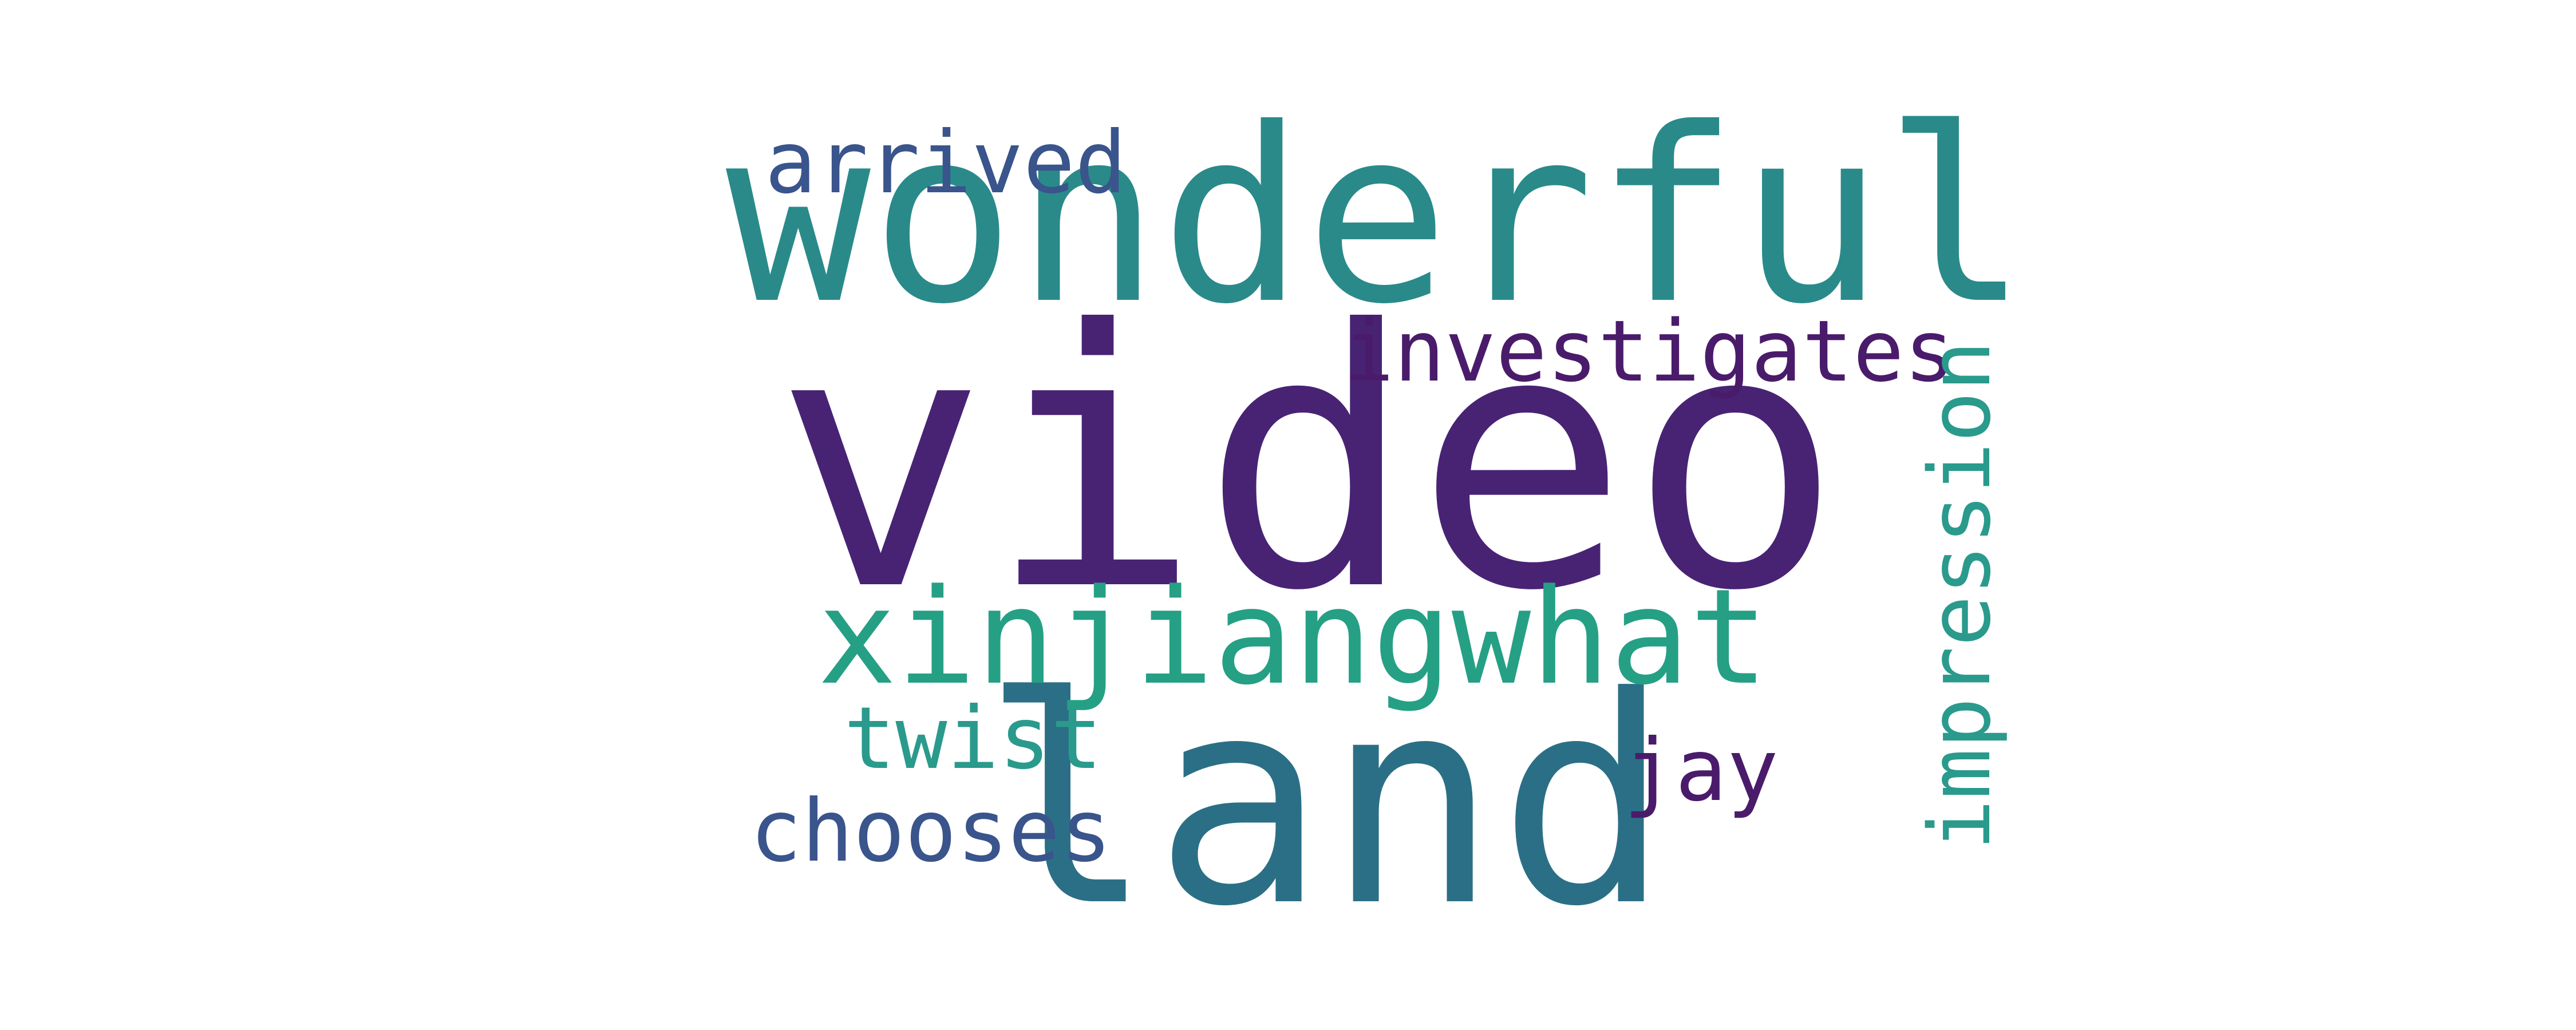 Image resolution: width=2576 pixels, height=1030 pixels. Describe the element at coordinates (1293, 637) in the screenshot. I see `word-xinjiangwhat: xinjiangwhat` at that location.